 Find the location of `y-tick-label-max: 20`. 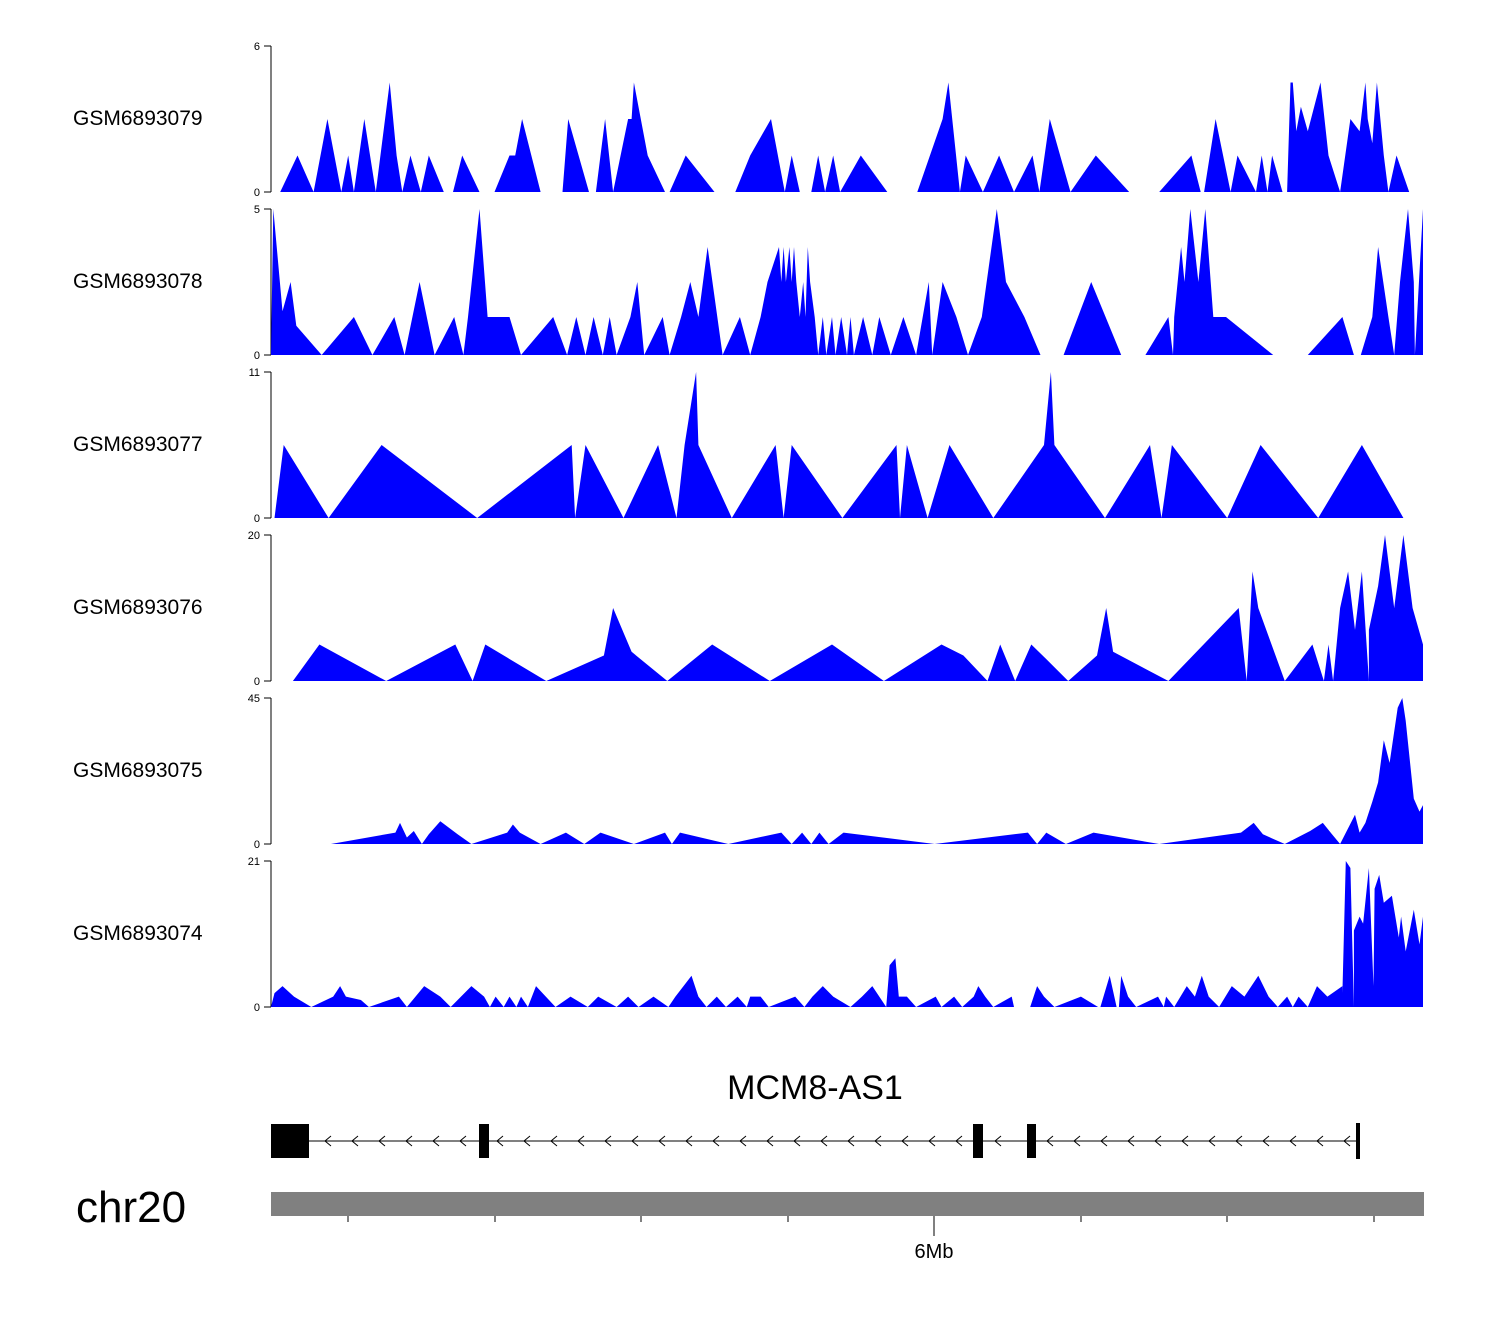

y-tick-label-max: 20 is located at coordinates (254, 536).